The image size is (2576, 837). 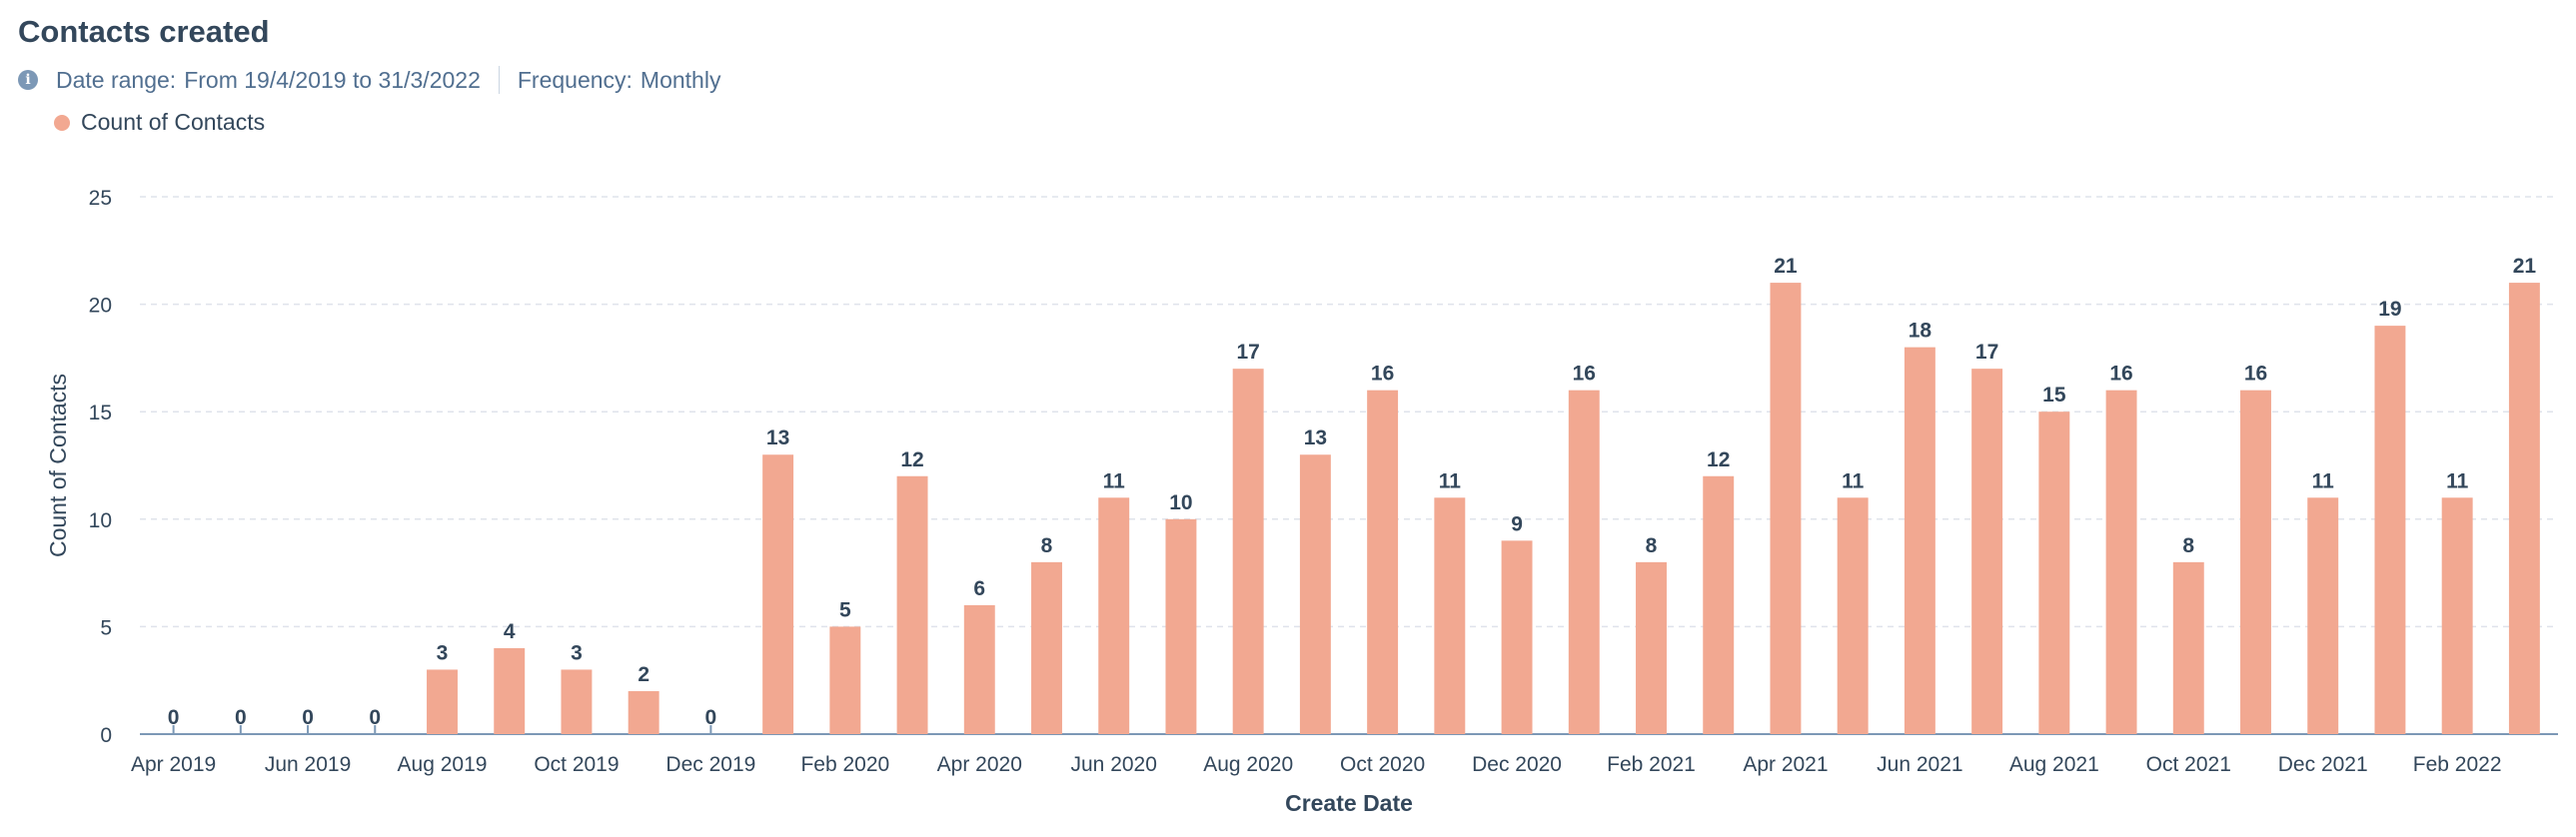 I want to click on meta-divider, so click(x=499, y=80).